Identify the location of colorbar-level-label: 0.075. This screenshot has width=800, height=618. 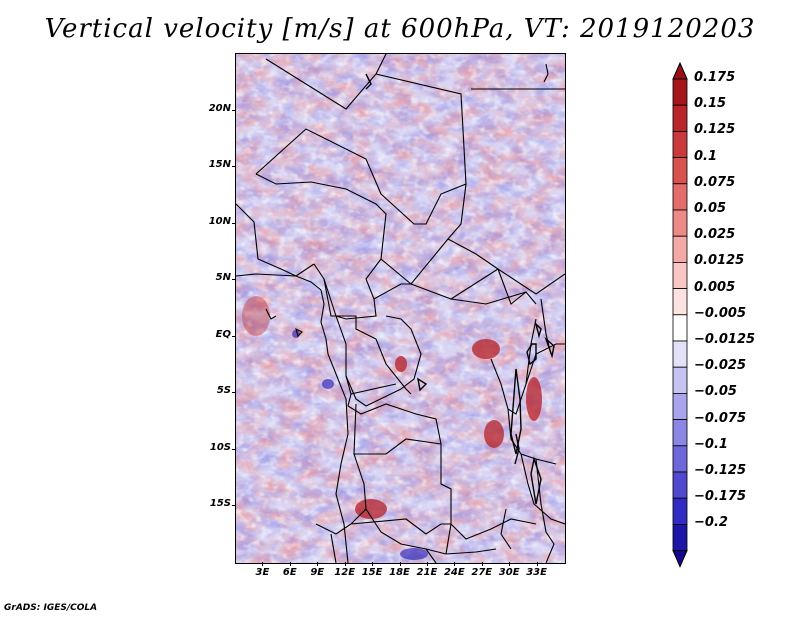
(715, 182).